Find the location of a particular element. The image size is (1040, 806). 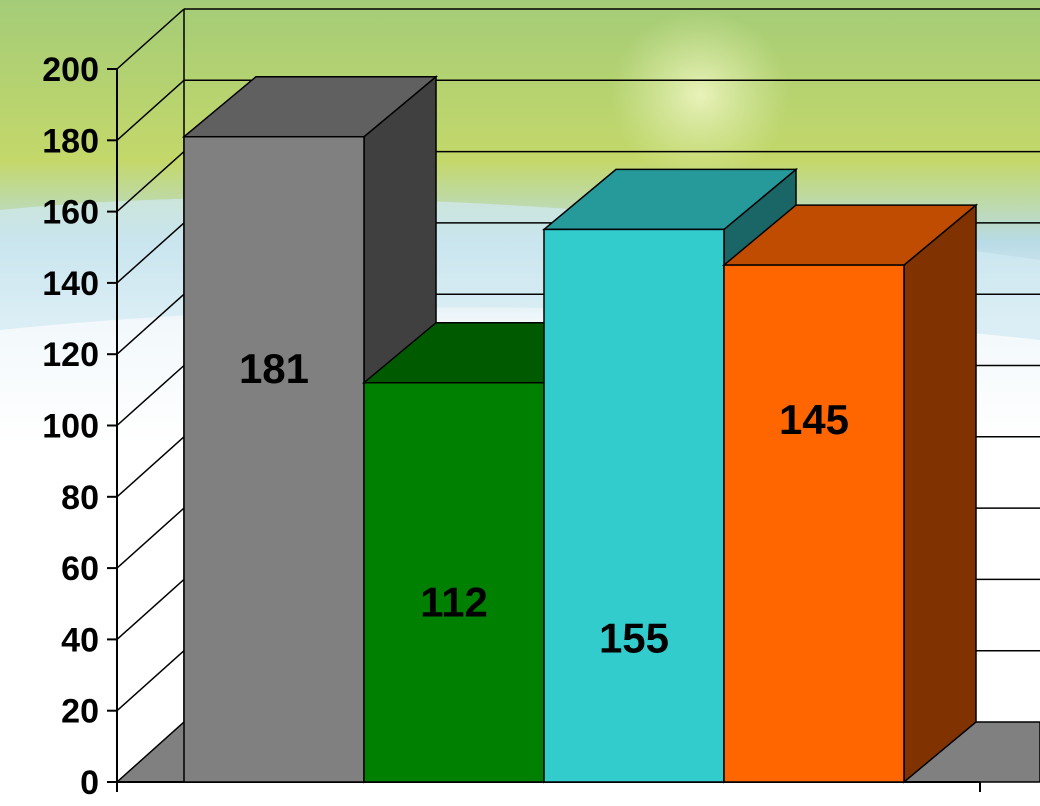

y-tick-label: 80 is located at coordinates (80, 498).